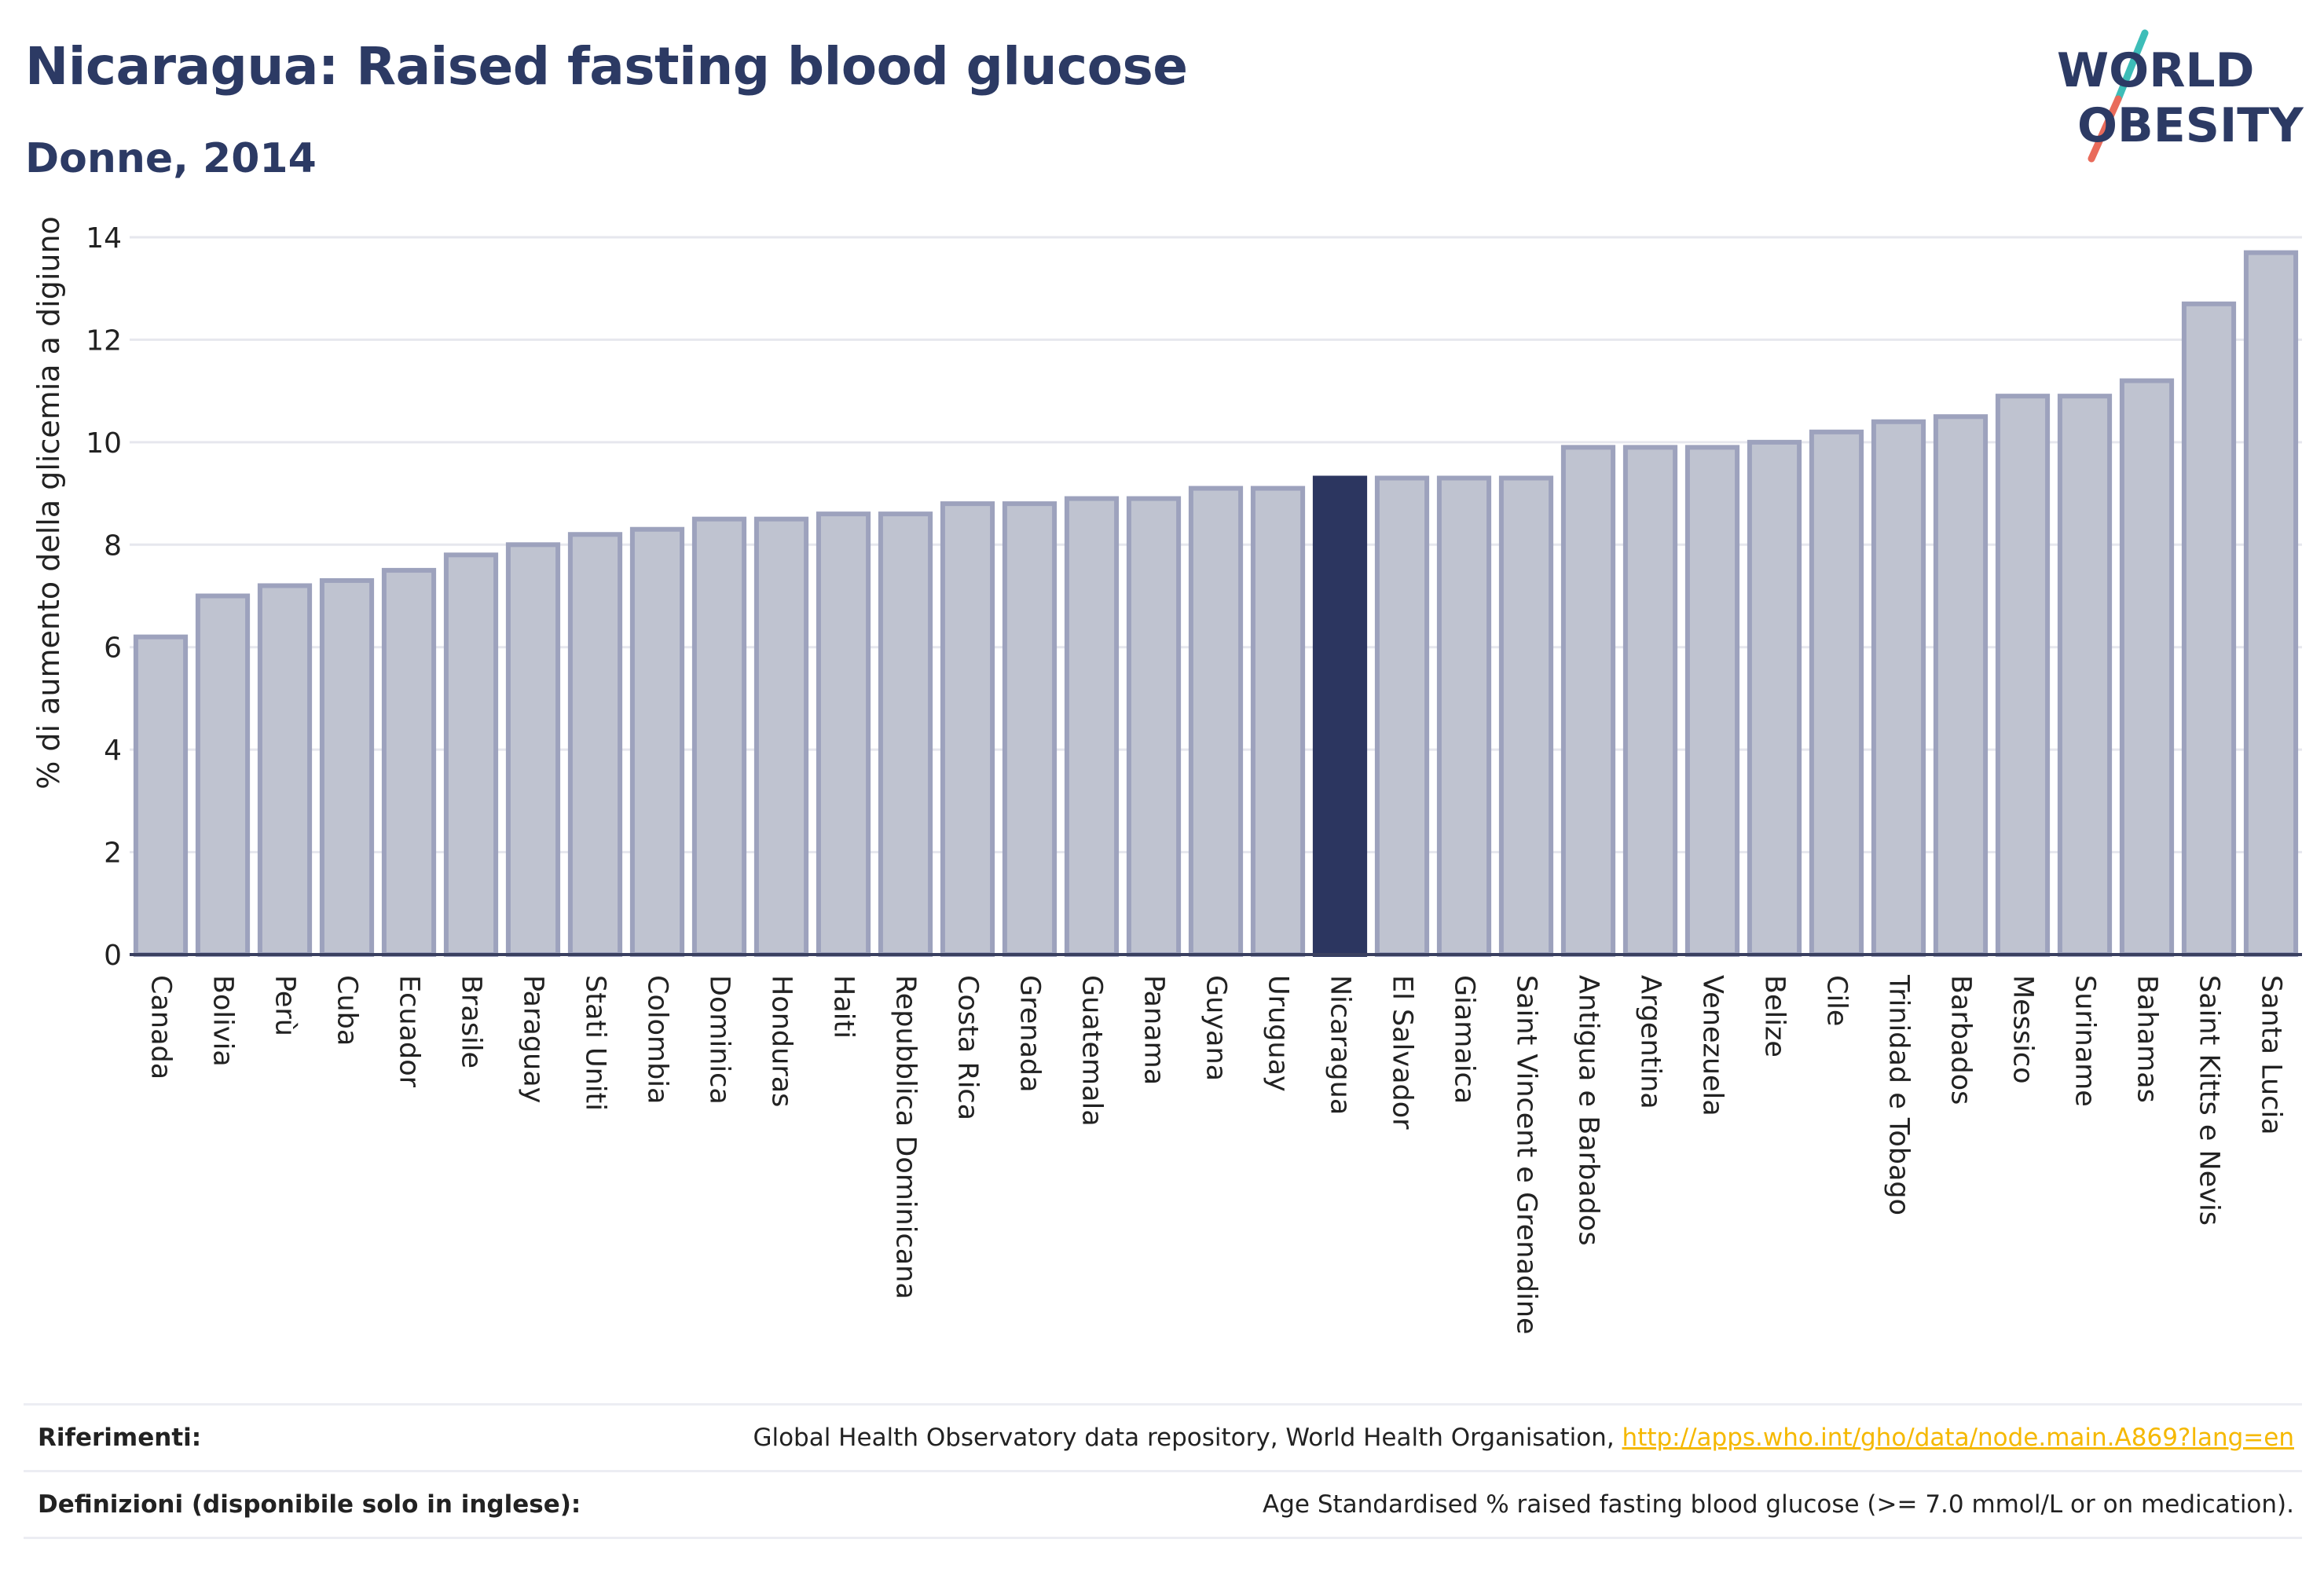 This screenshot has height=1576, width=2324. Describe the element at coordinates (1278, 1033) in the screenshot. I see `x-tick-label: Uruguay` at that location.